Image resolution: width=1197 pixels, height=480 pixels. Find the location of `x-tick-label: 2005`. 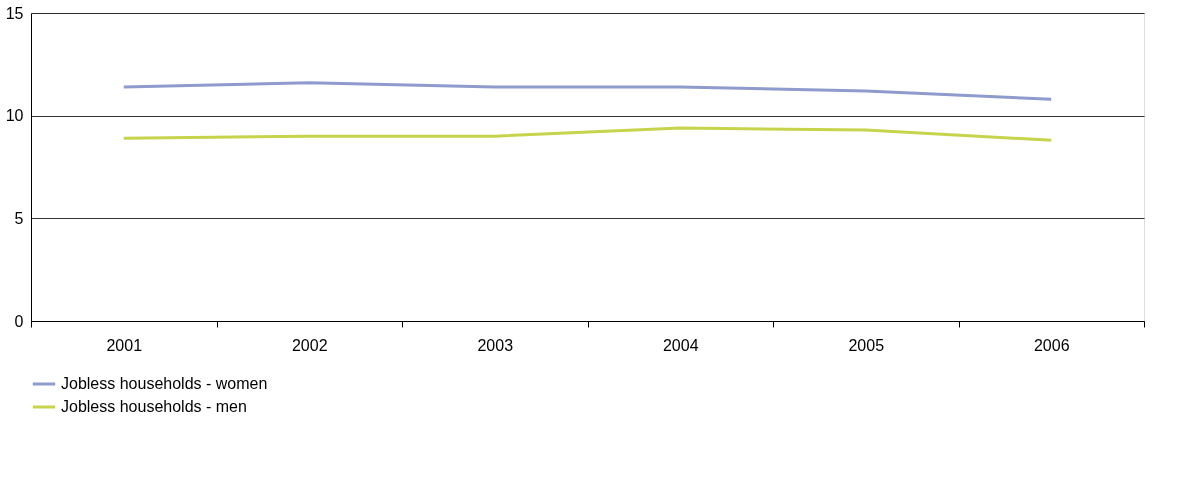

x-tick-label: 2005 is located at coordinates (866, 345).